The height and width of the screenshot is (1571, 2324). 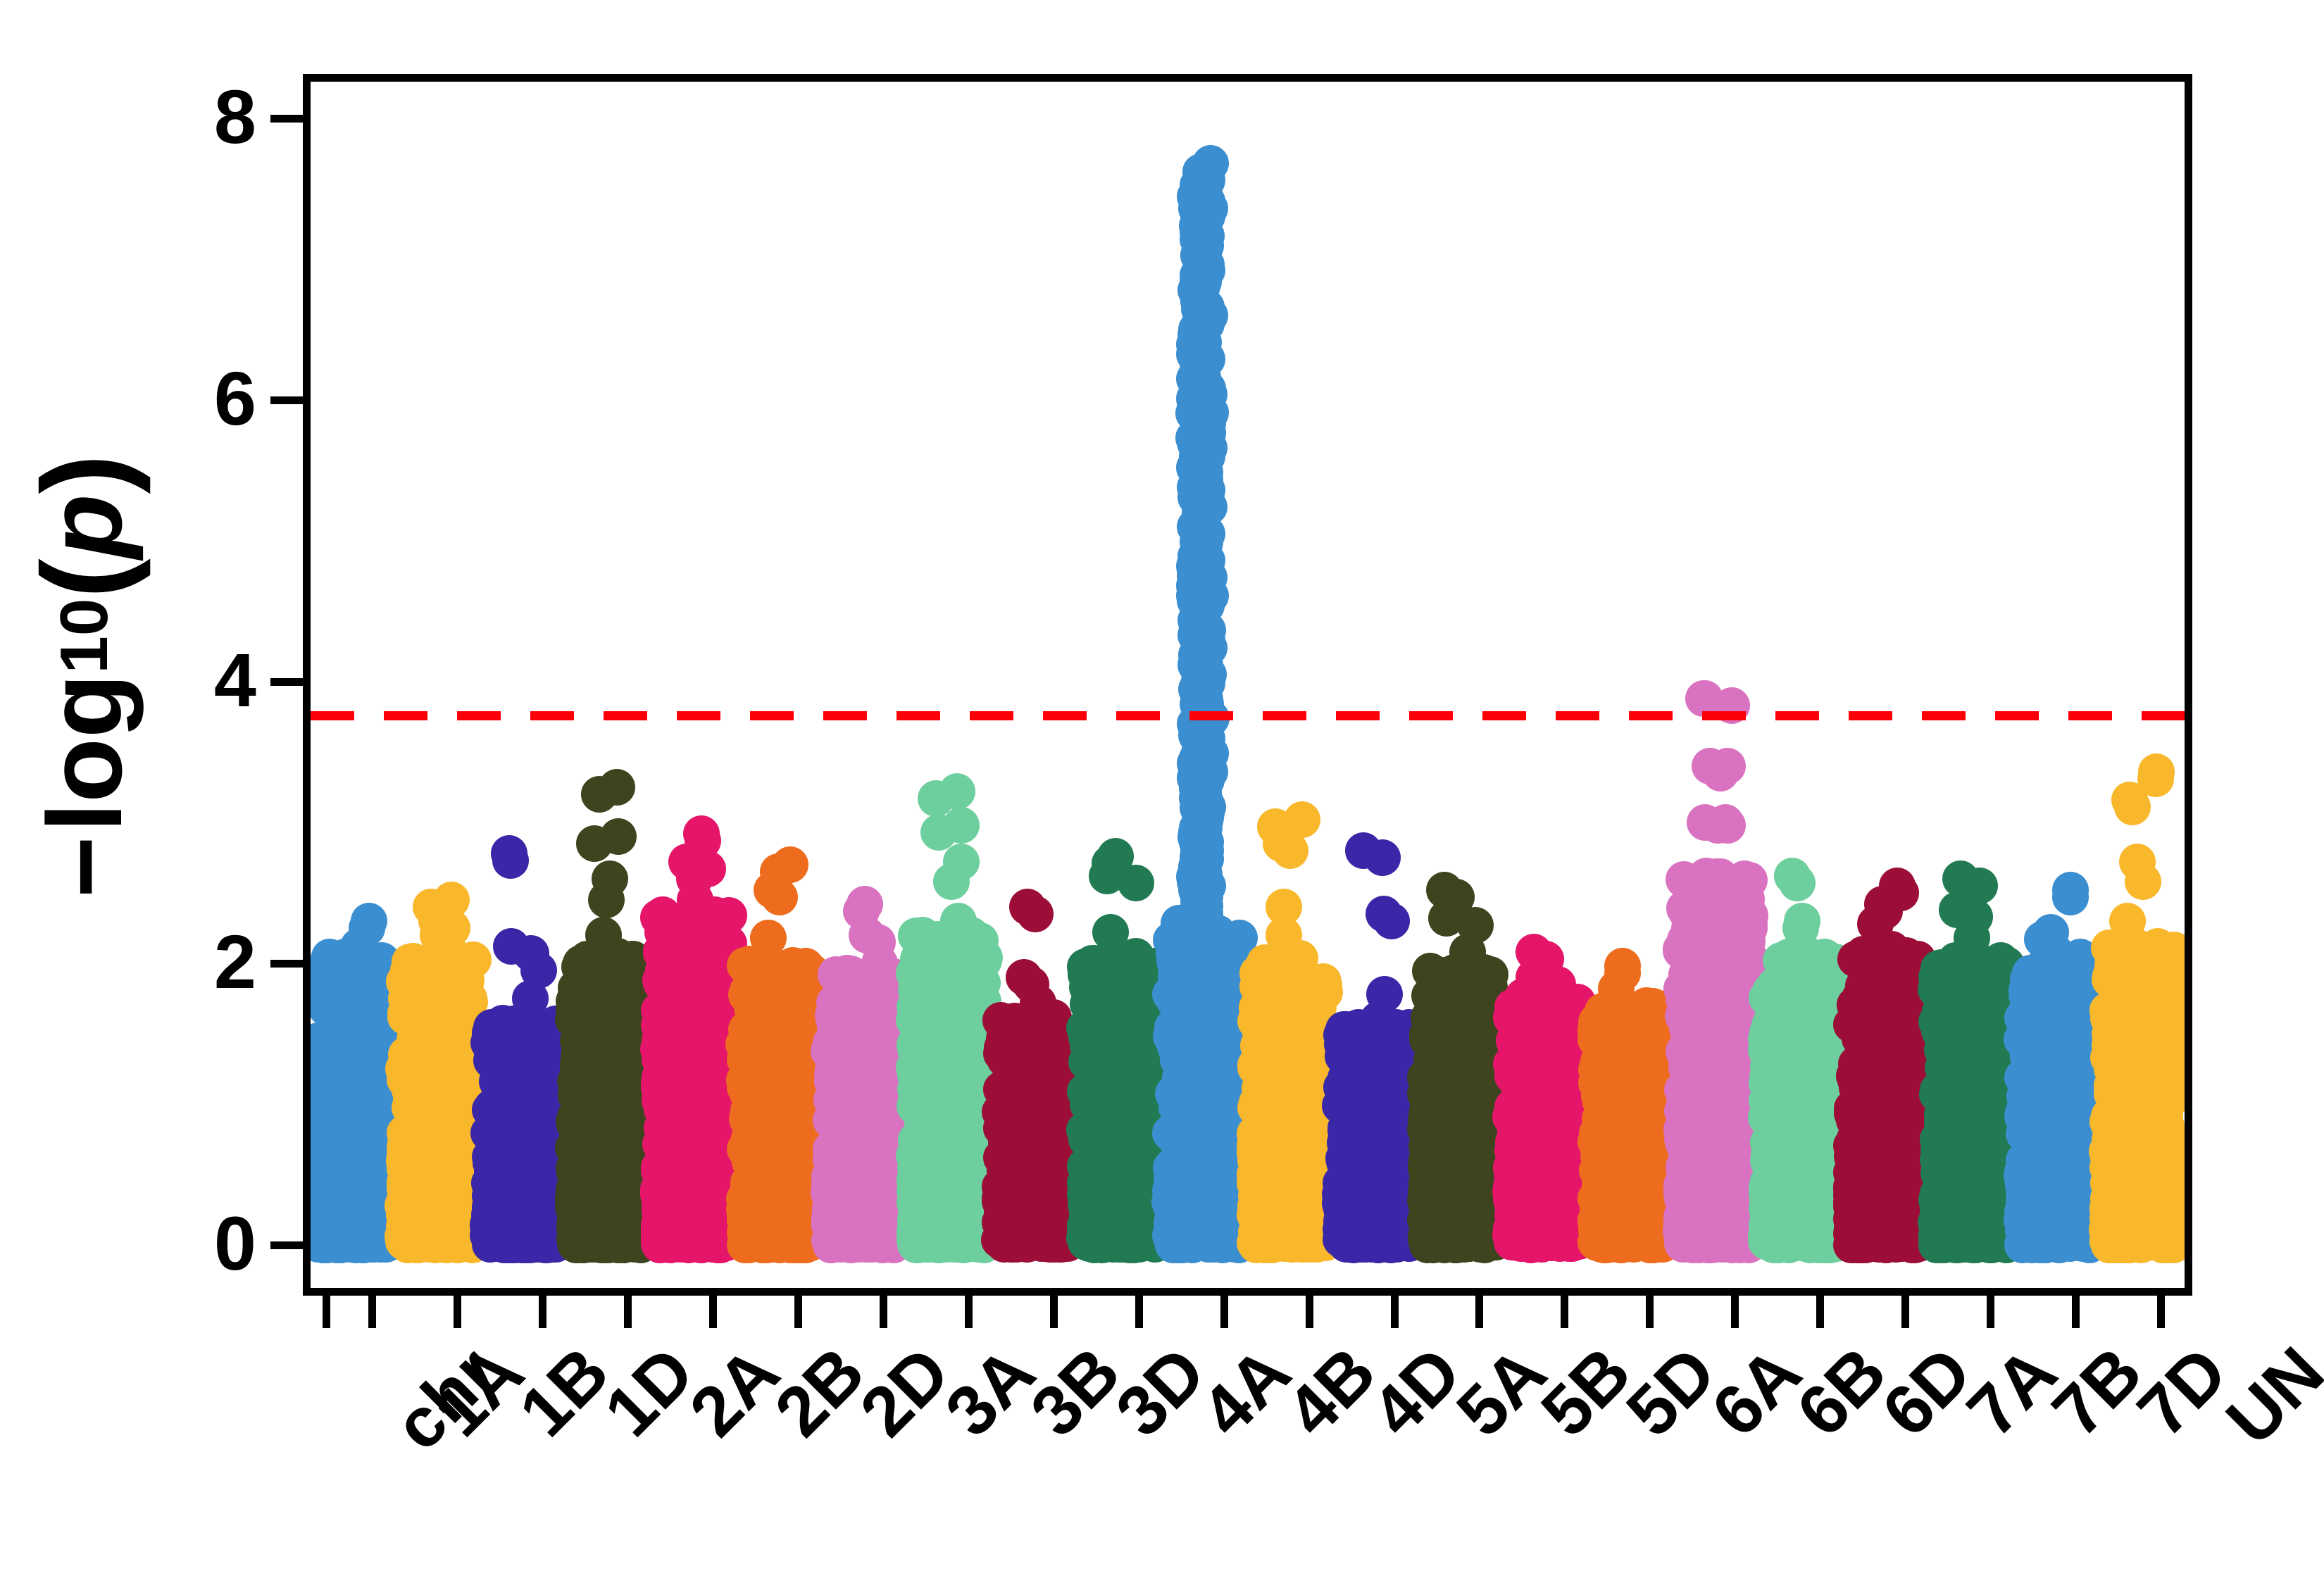 I want to click on y-axis-p-variable: p, so click(x=84, y=527).